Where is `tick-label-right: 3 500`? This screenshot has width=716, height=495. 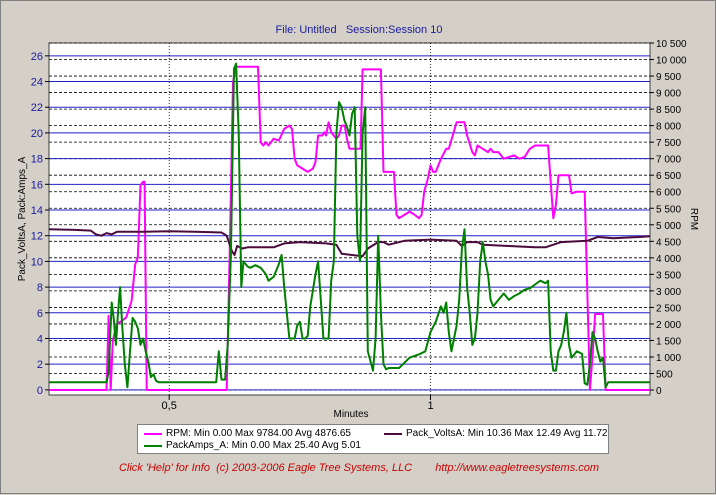
tick-label-right: 3 500 is located at coordinates (668, 275).